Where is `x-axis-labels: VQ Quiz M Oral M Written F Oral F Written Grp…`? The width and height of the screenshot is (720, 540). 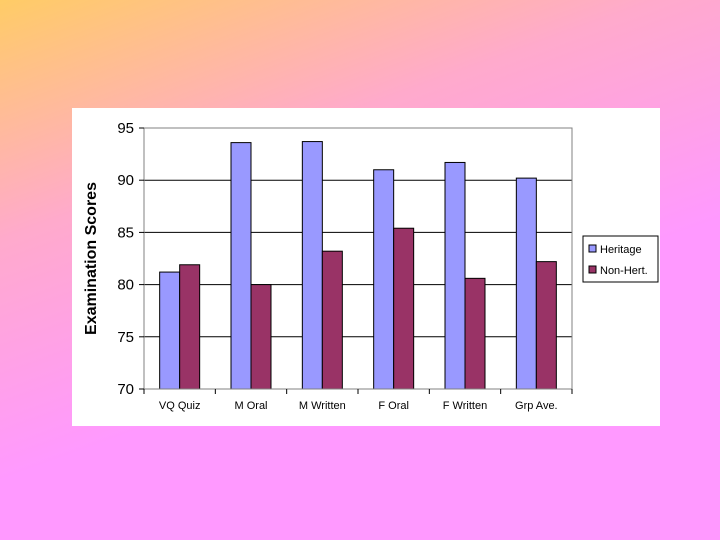 x-axis-labels: VQ Quiz M Oral M Written F Oral F Written Grp… is located at coordinates (358, 400).